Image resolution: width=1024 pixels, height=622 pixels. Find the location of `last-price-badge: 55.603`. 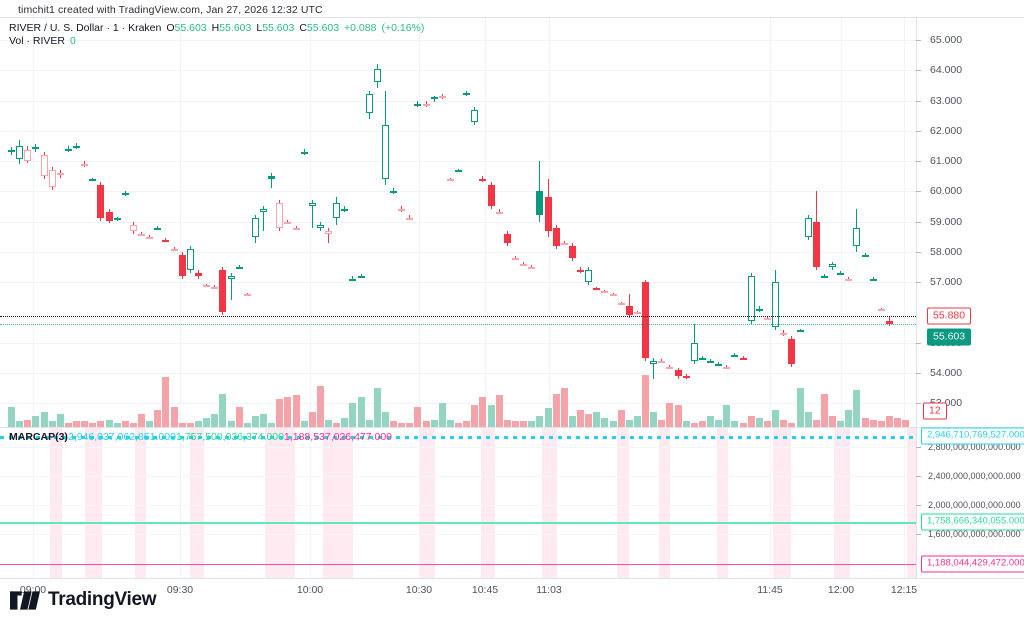

last-price-badge: 55.603 is located at coordinates (949, 337).